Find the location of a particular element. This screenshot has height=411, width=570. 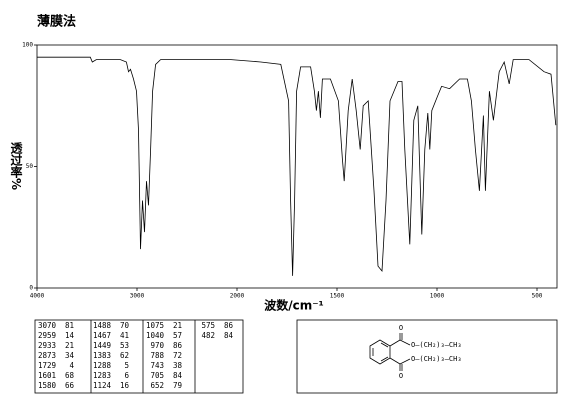

peak-transmittance: 38 is located at coordinates (178, 365).